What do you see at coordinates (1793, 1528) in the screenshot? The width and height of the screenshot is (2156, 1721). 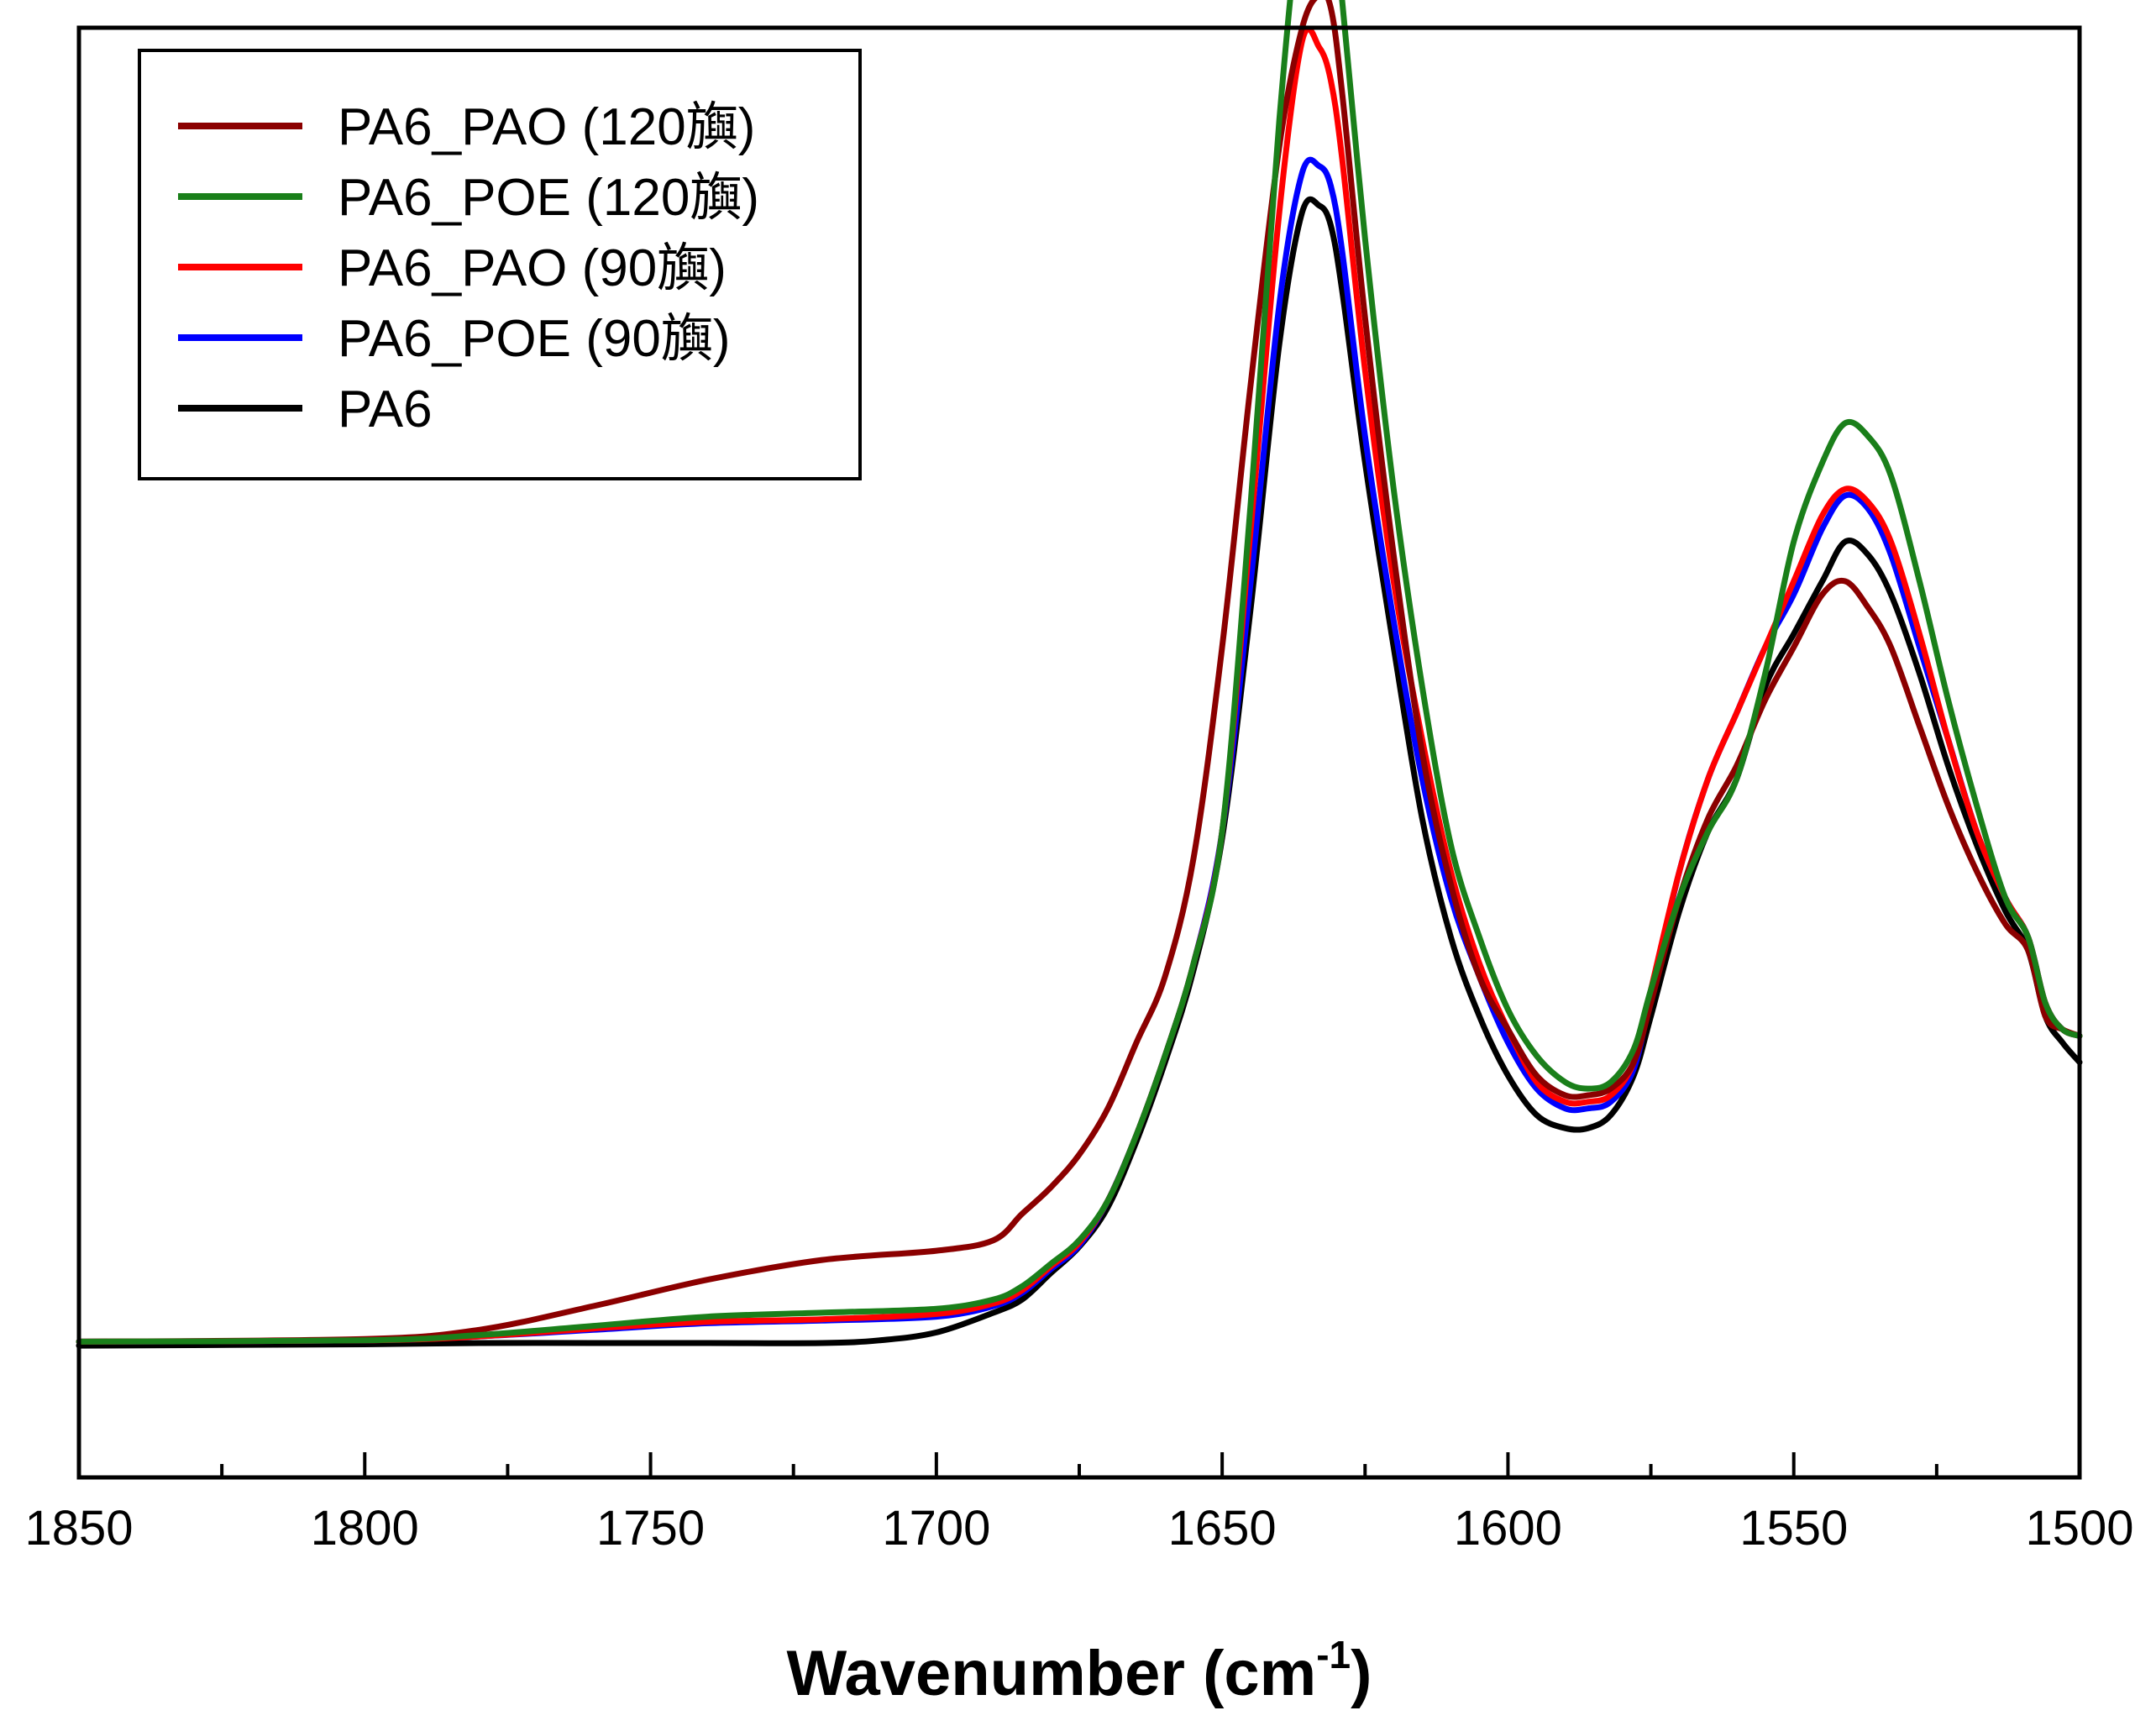 I see `x-tick-label: 1550` at bounding box center [1793, 1528].